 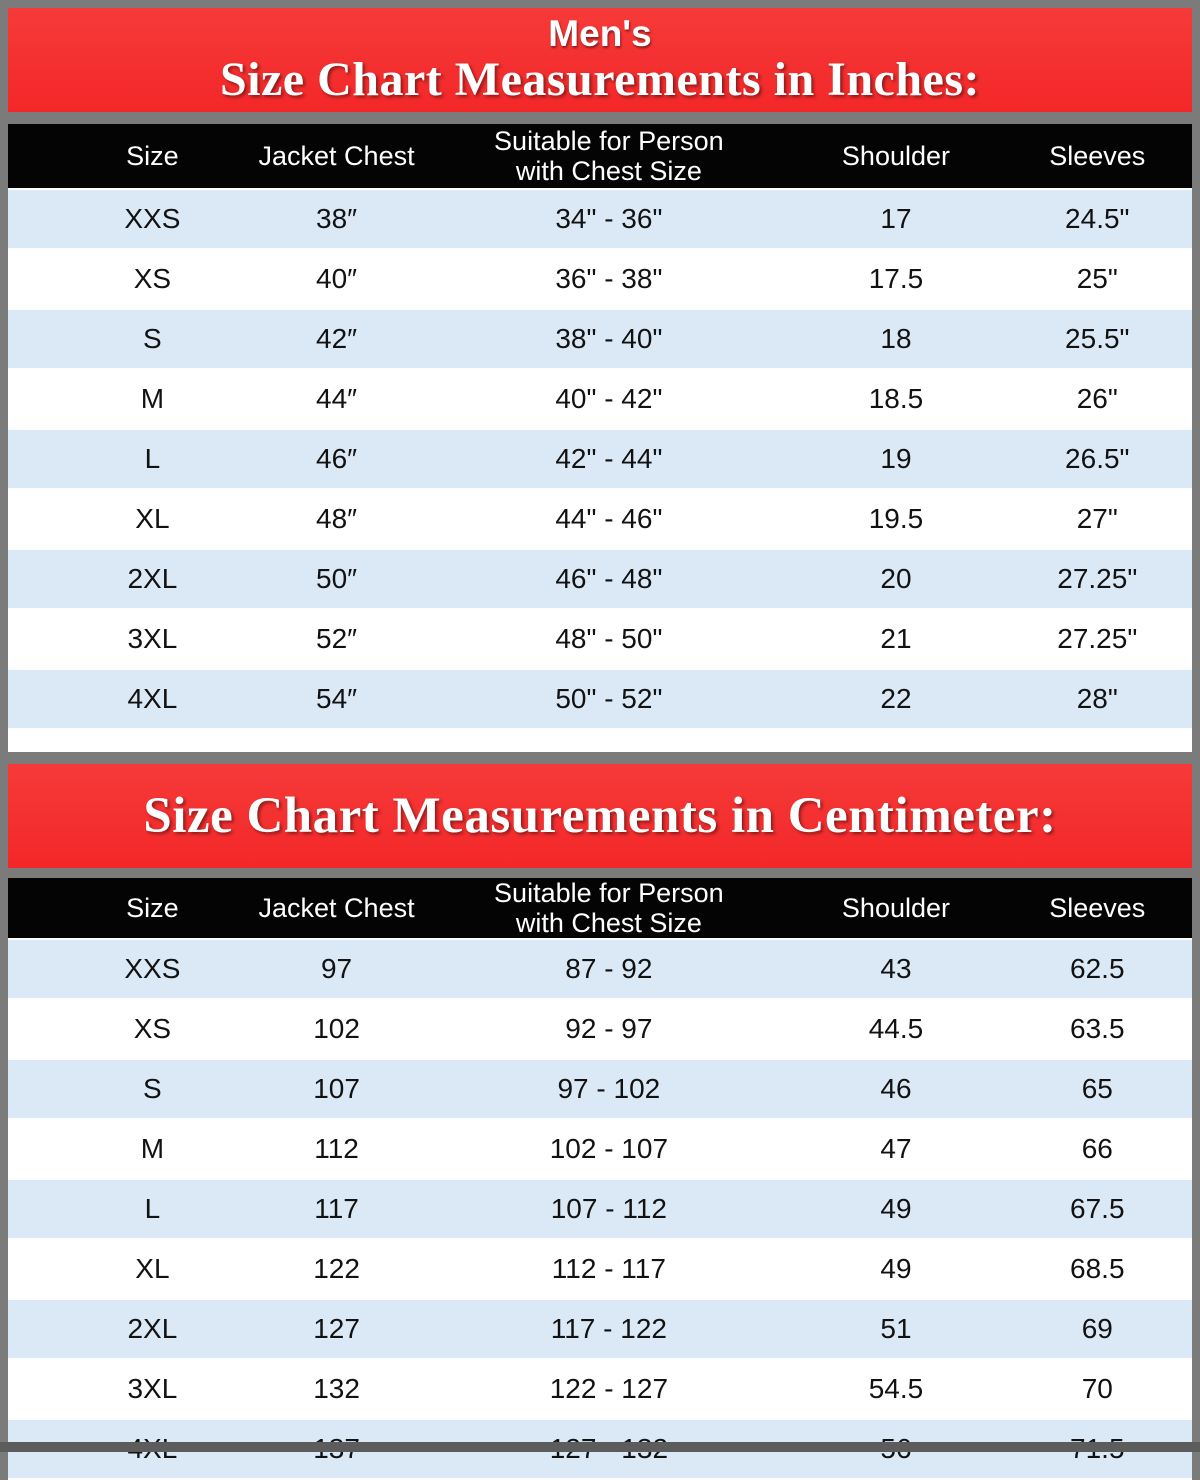 What do you see at coordinates (609, 969) in the screenshot?
I see `table-cell: 87 - 92` at bounding box center [609, 969].